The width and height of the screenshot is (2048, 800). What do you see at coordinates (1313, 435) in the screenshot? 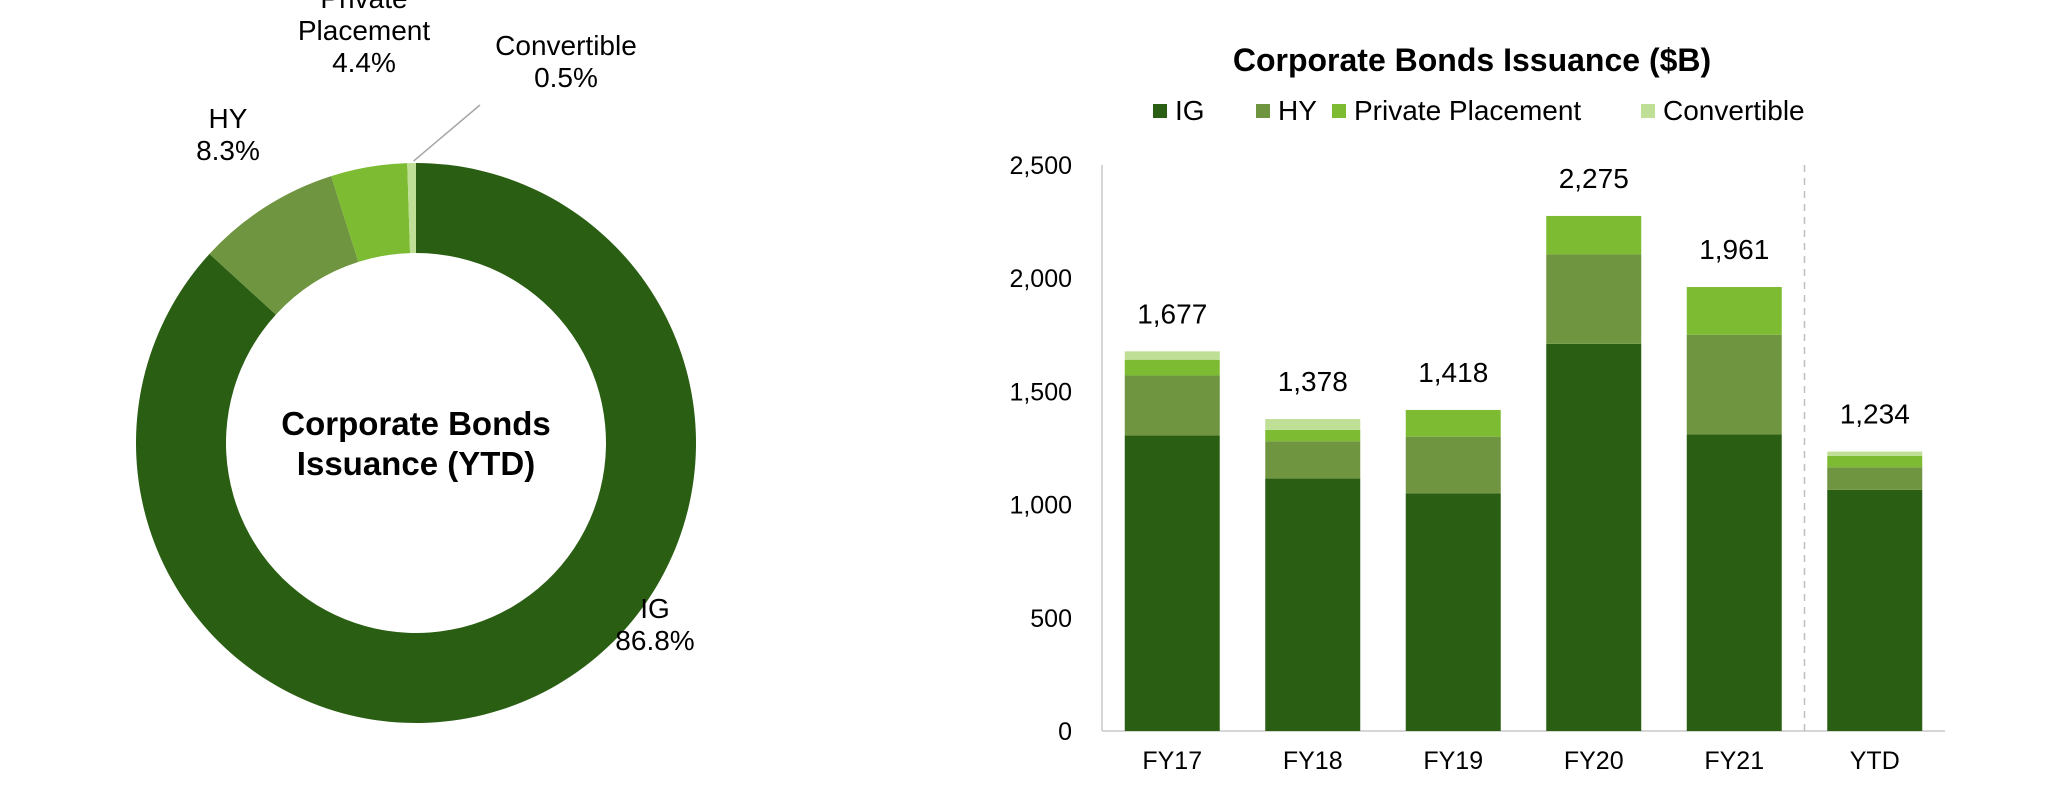
I see `bar-fy18-private-placement` at bounding box center [1313, 435].